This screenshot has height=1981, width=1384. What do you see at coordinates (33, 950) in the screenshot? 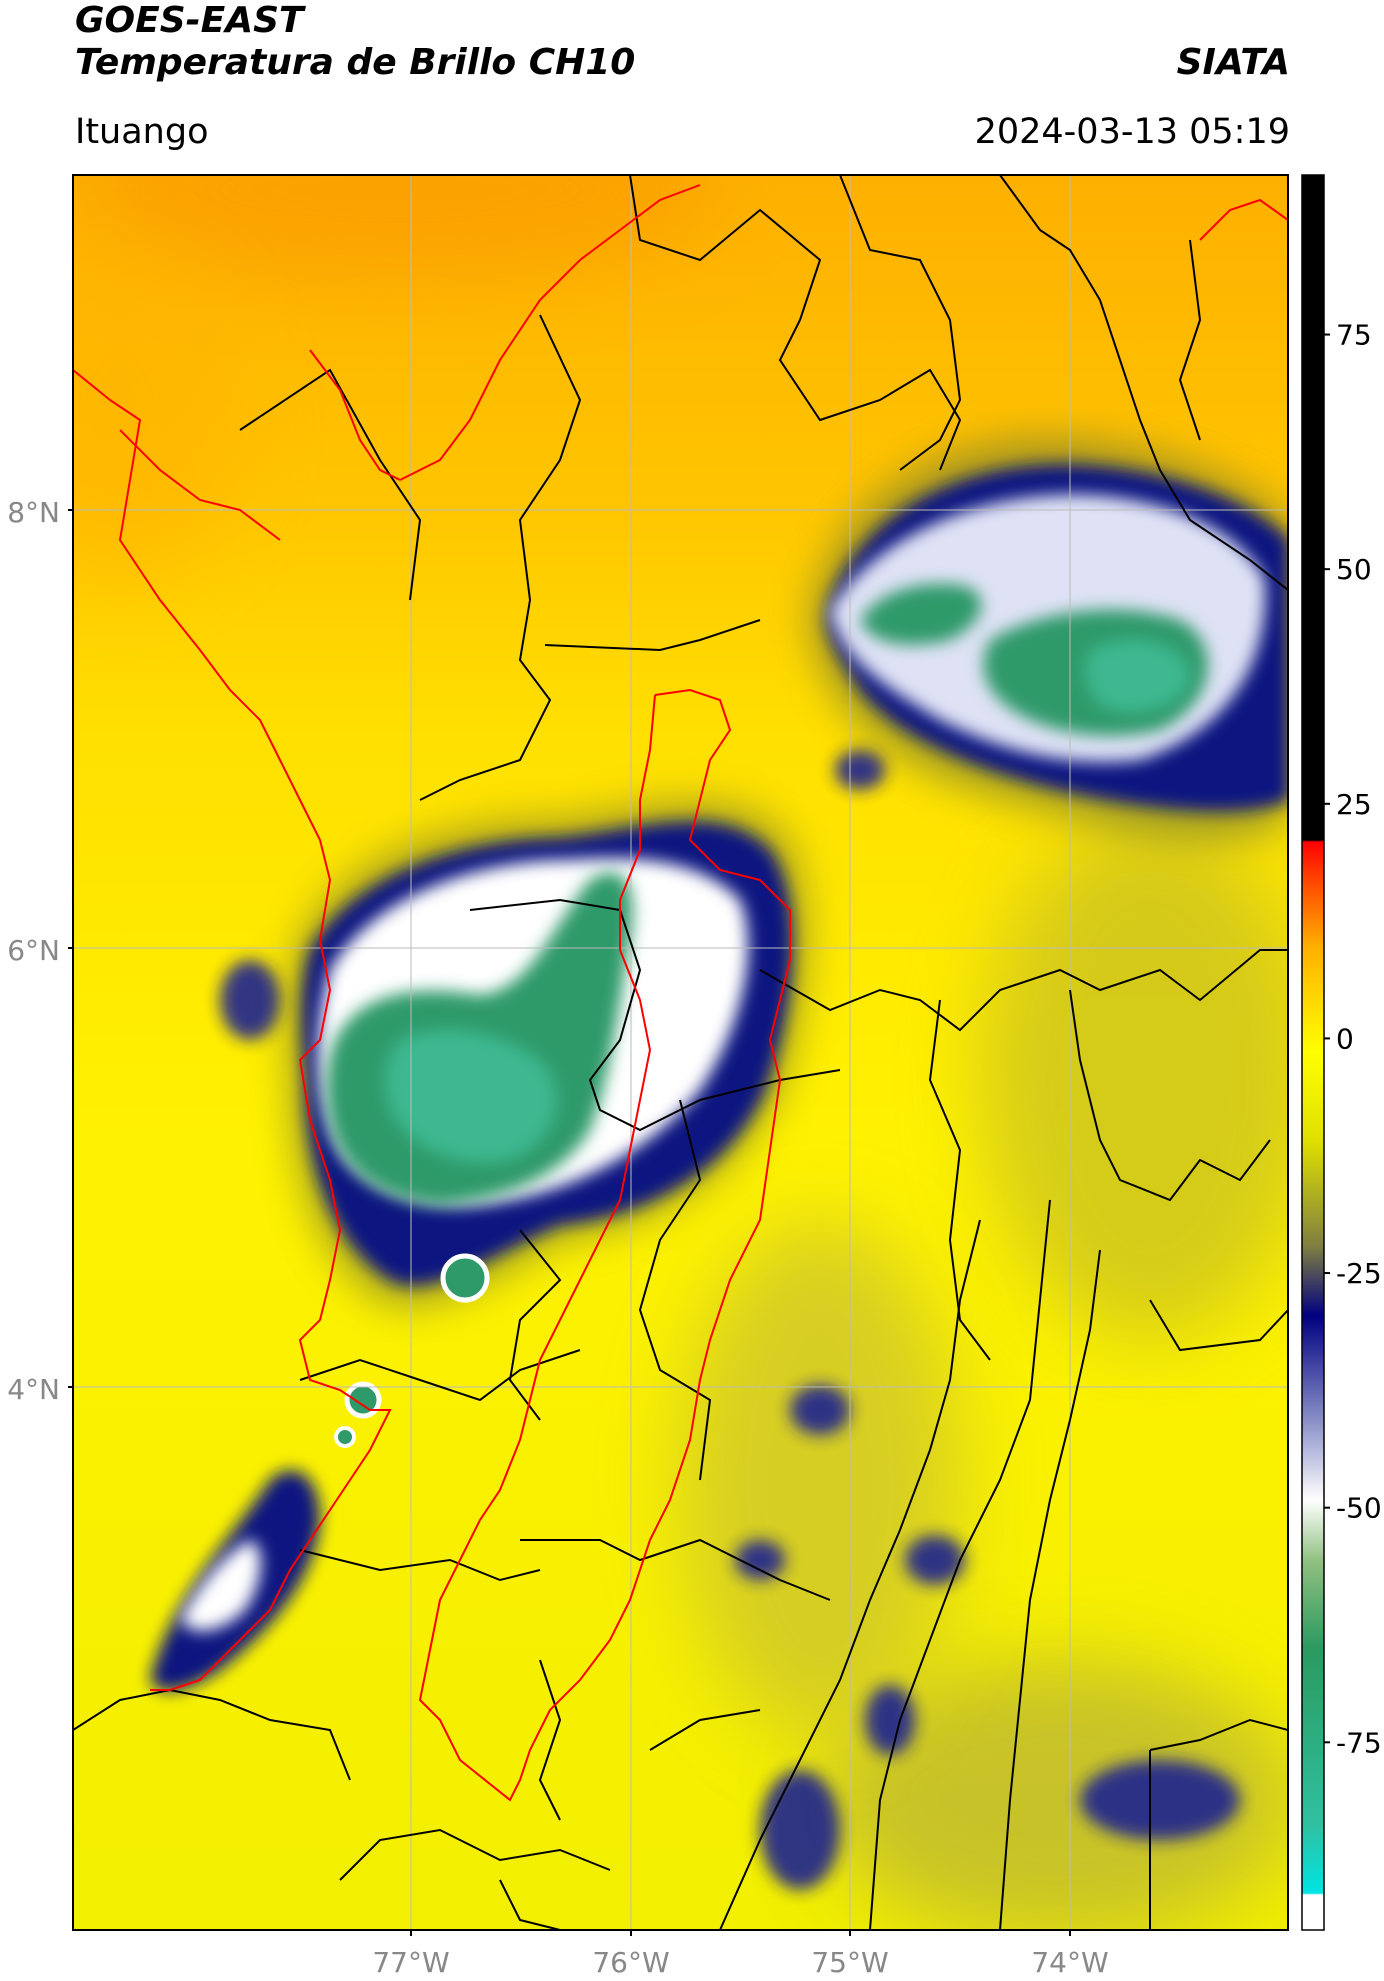
I see `lat-label-6N: 6°N` at bounding box center [33, 950].